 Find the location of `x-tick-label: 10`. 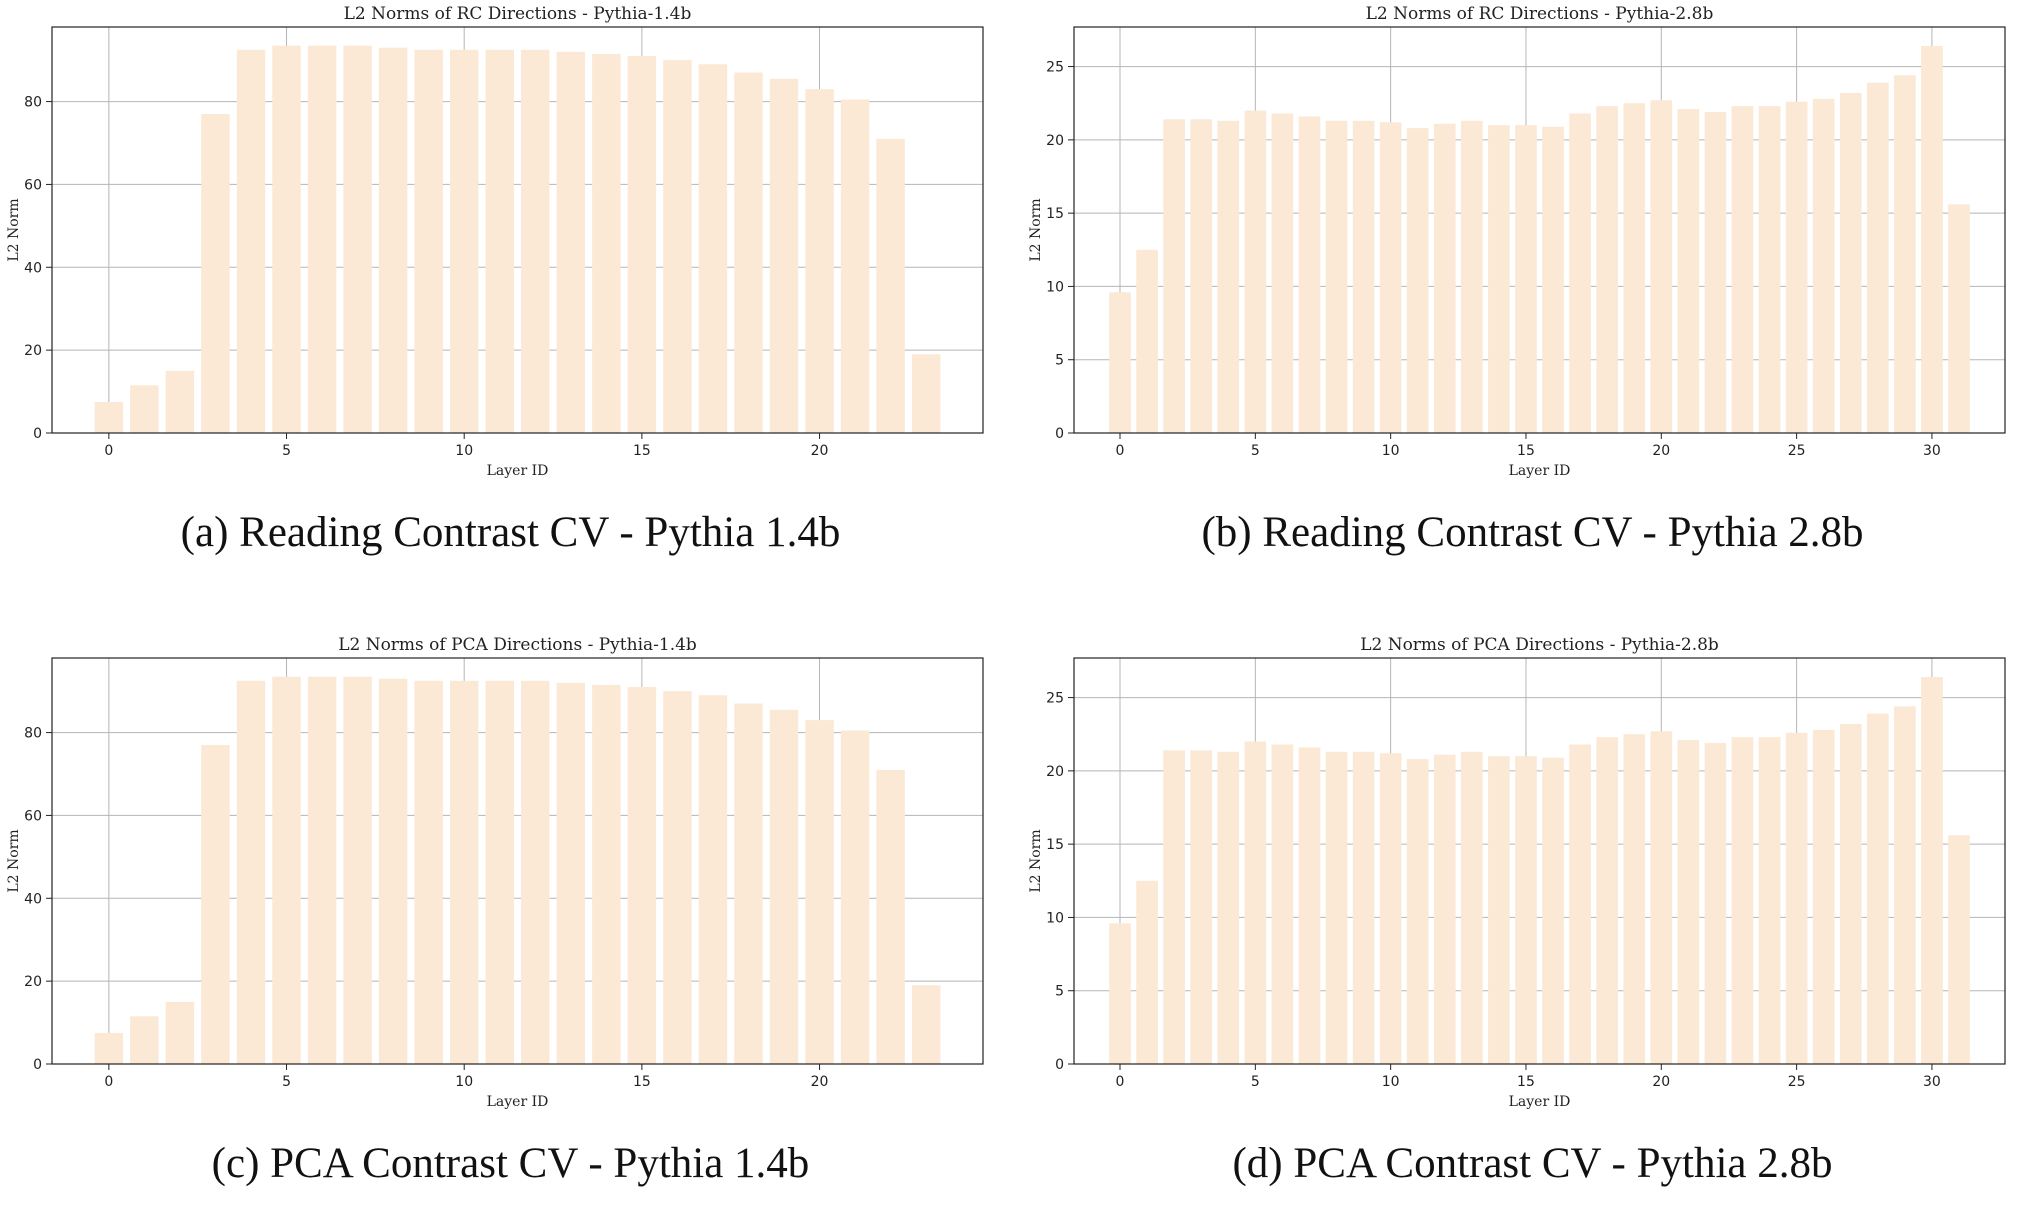

x-tick-label: 10 is located at coordinates (464, 451).